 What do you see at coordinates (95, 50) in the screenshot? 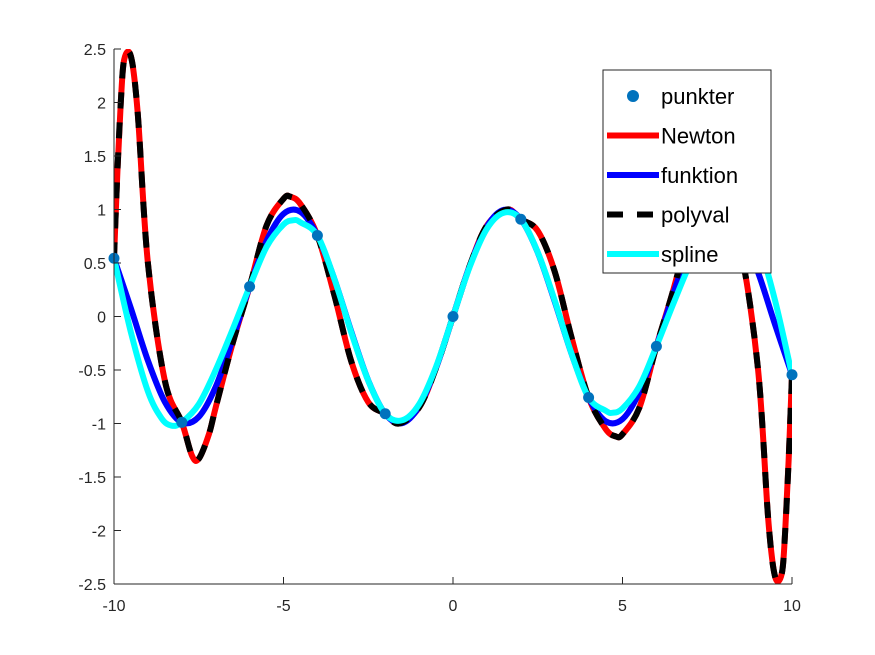
I see `y-tick-label: 2.5` at bounding box center [95, 50].